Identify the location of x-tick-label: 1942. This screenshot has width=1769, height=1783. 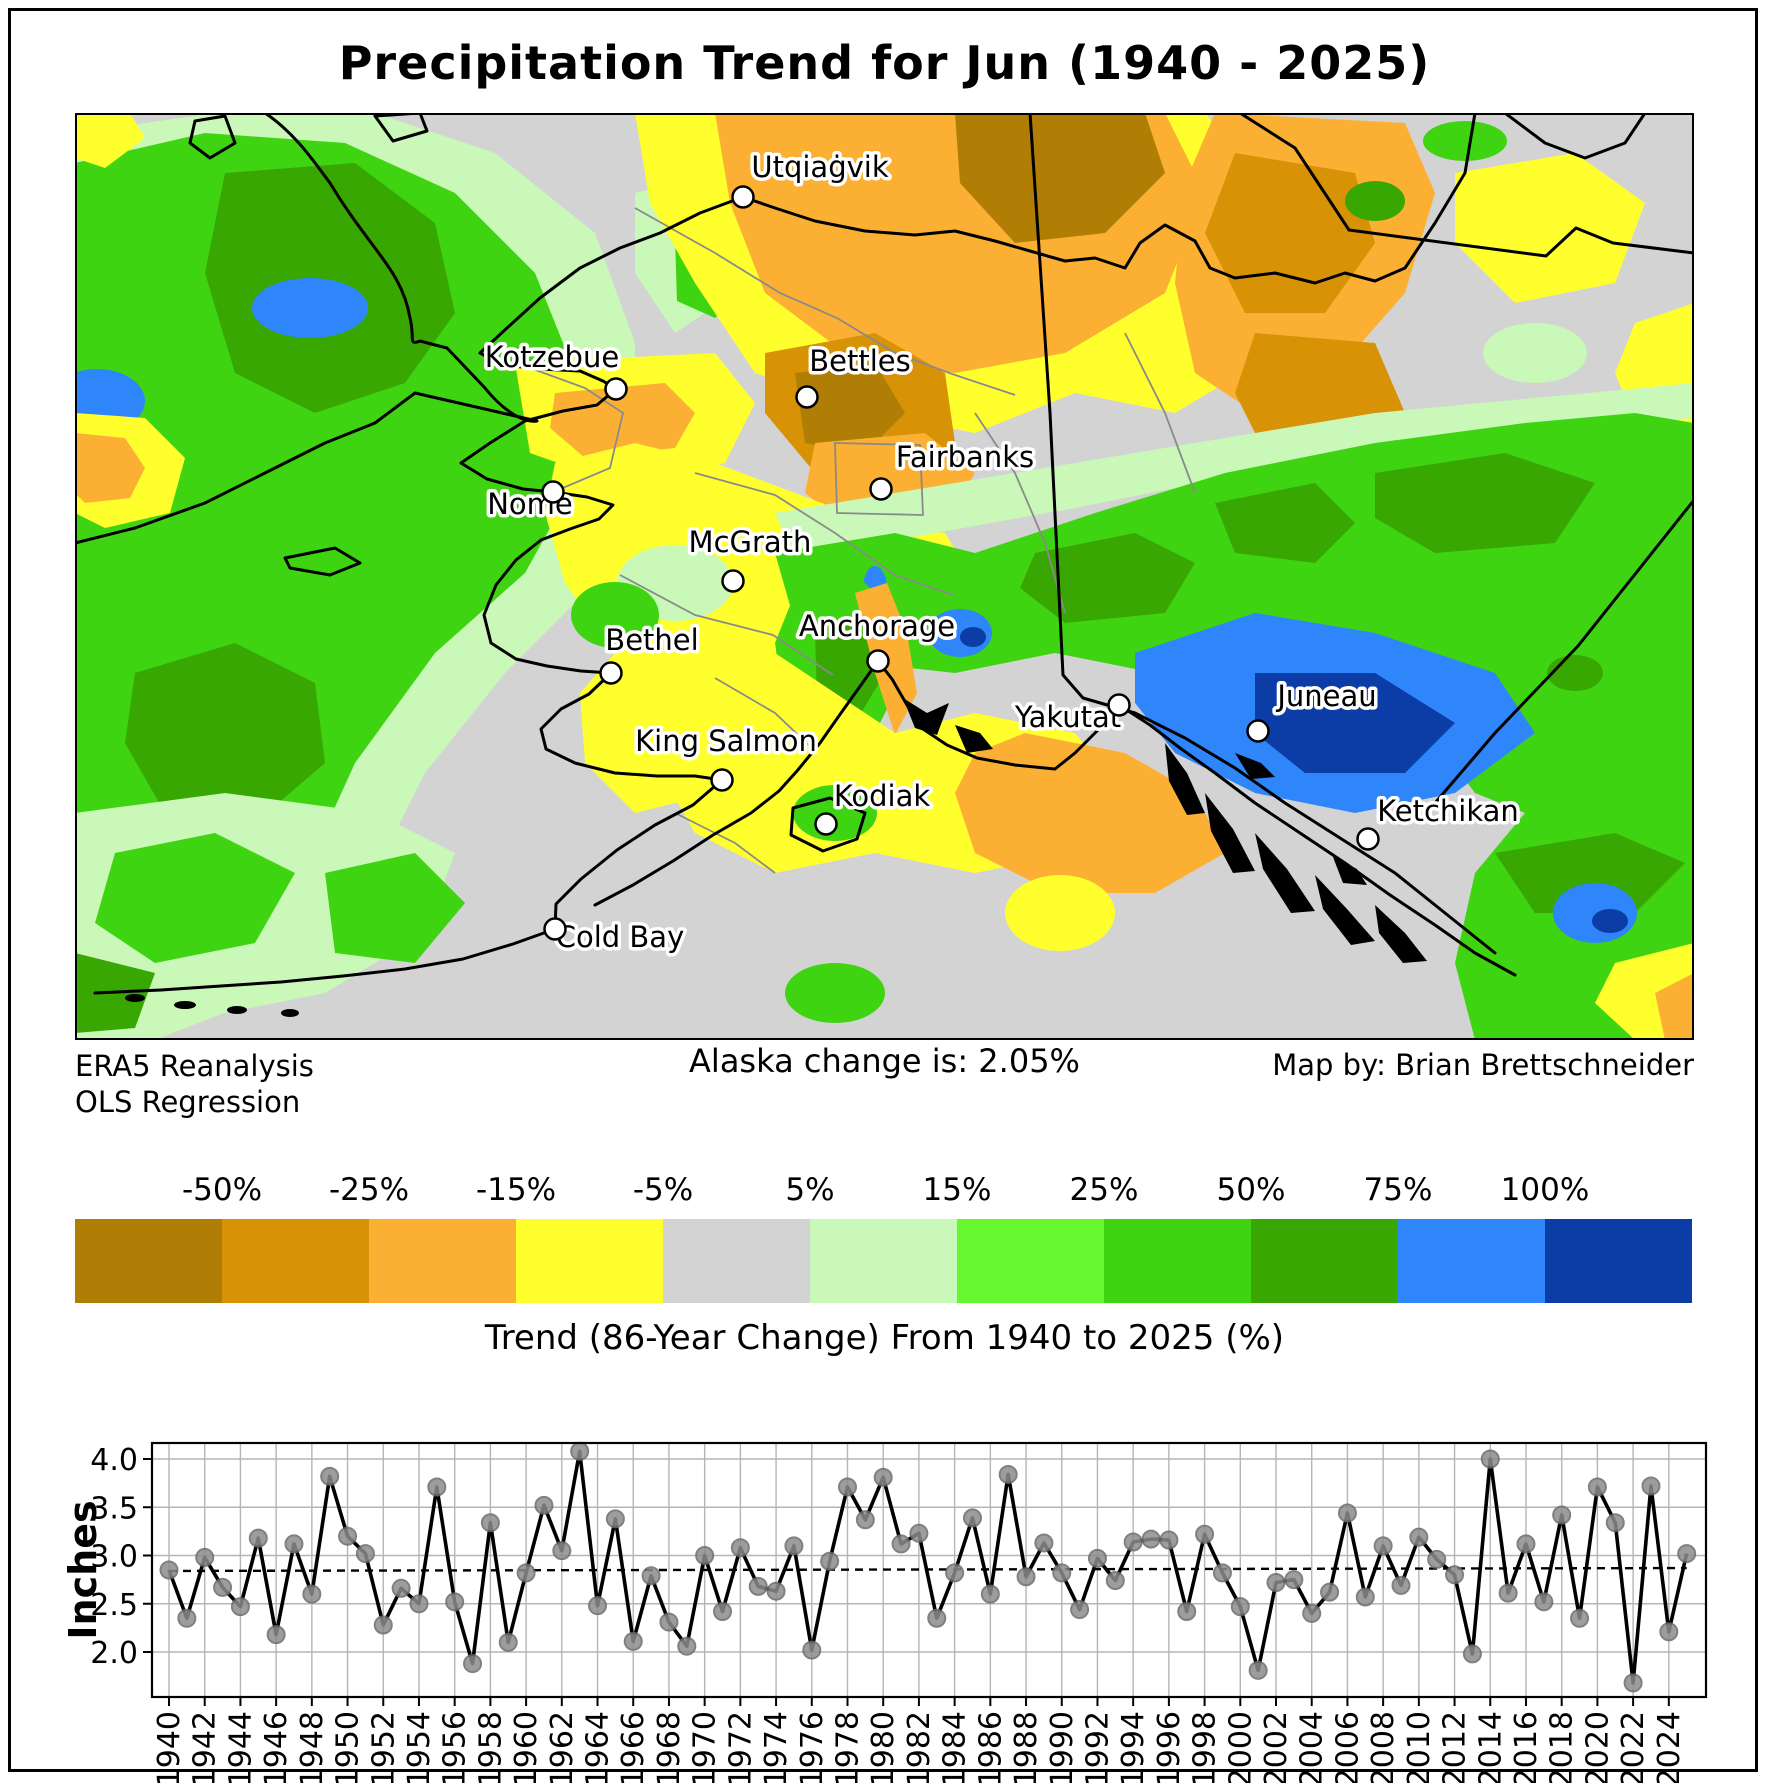
(205, 1747).